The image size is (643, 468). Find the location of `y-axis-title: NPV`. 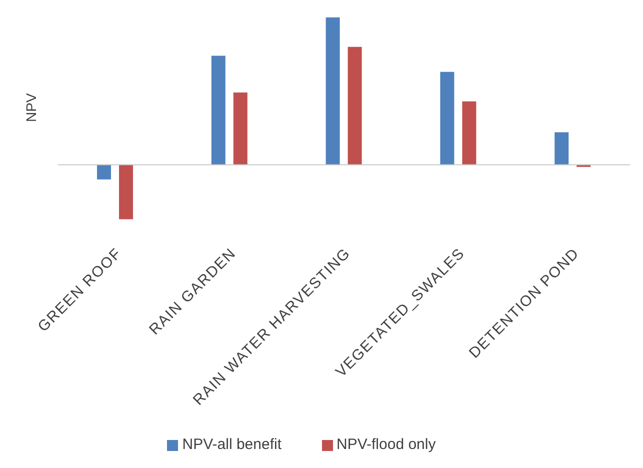

y-axis-title: NPV is located at coordinates (30, 107).